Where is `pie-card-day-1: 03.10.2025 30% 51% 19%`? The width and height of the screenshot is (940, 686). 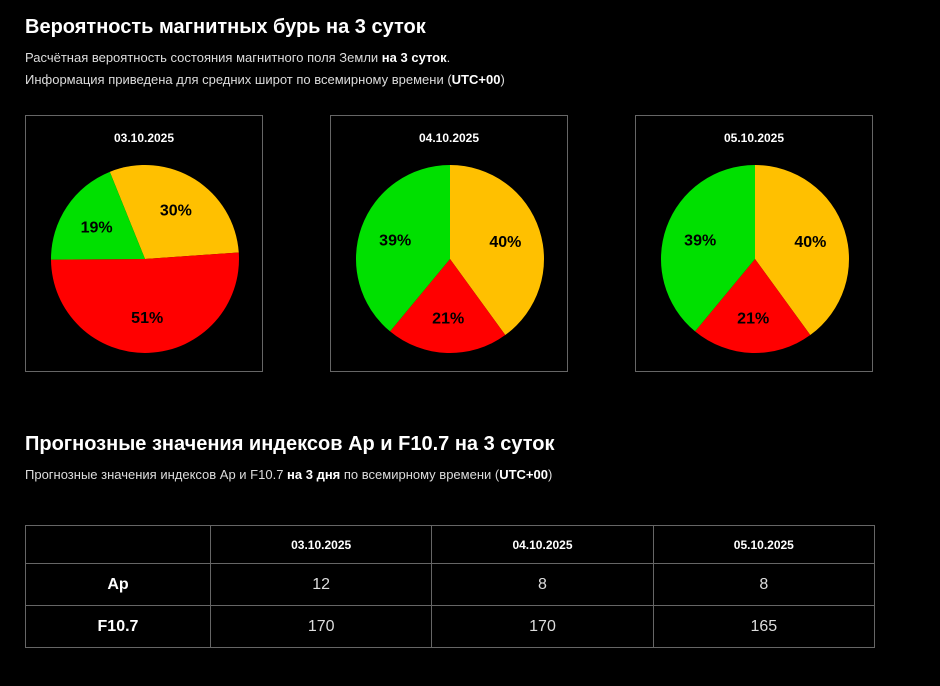
pie-card-day-1: 03.10.2025 30% 51% 19% is located at coordinates (144, 243).